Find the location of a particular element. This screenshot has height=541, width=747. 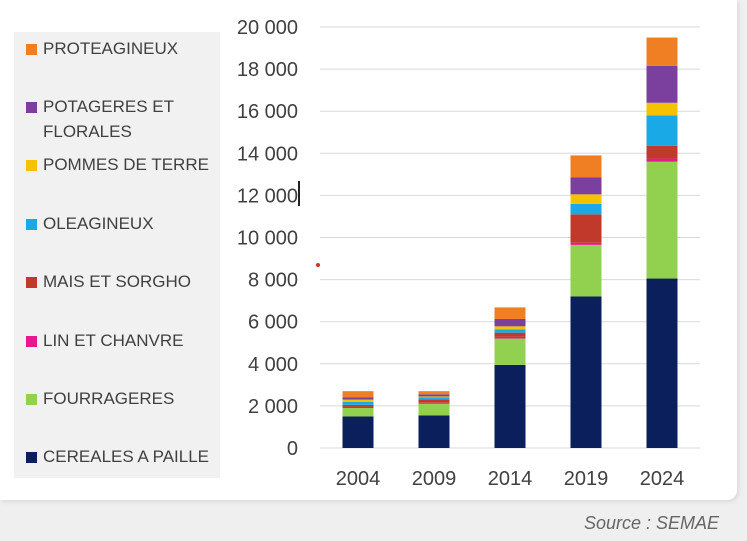

x-tick-label: 2014 is located at coordinates (510, 479).